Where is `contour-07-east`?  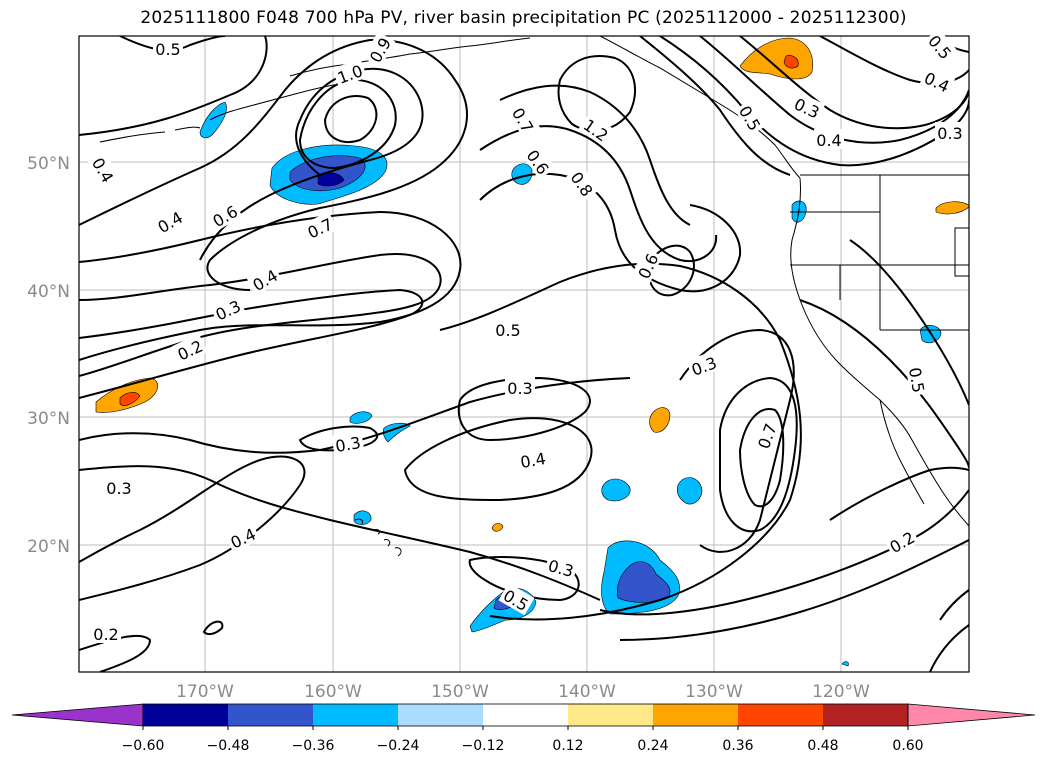
contour-07-east is located at coordinates (758, 454).